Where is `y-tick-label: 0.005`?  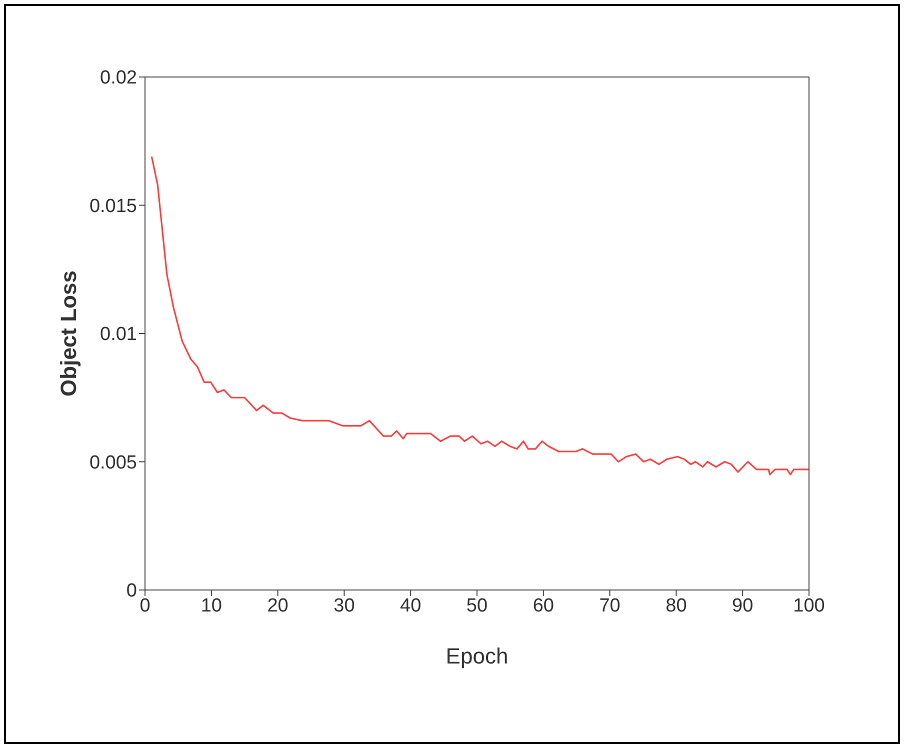
y-tick-label: 0.005 is located at coordinates (113, 463).